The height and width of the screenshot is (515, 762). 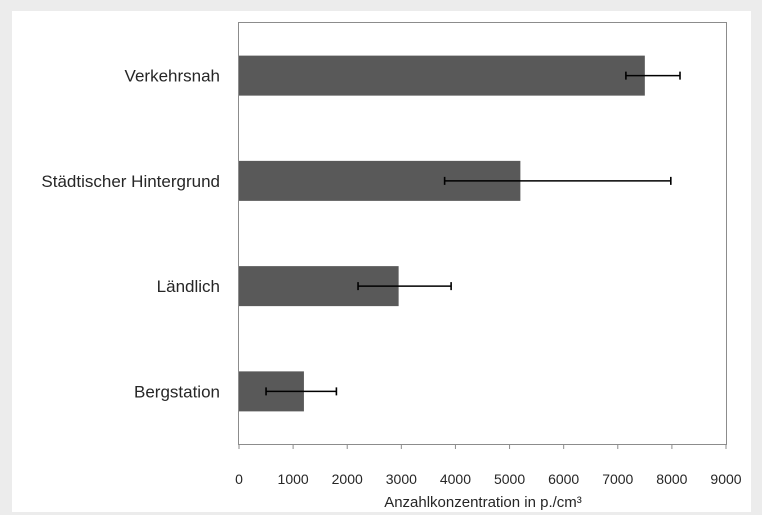 What do you see at coordinates (725, 479) in the screenshot?
I see `x-tick-label-9000: 9000` at bounding box center [725, 479].